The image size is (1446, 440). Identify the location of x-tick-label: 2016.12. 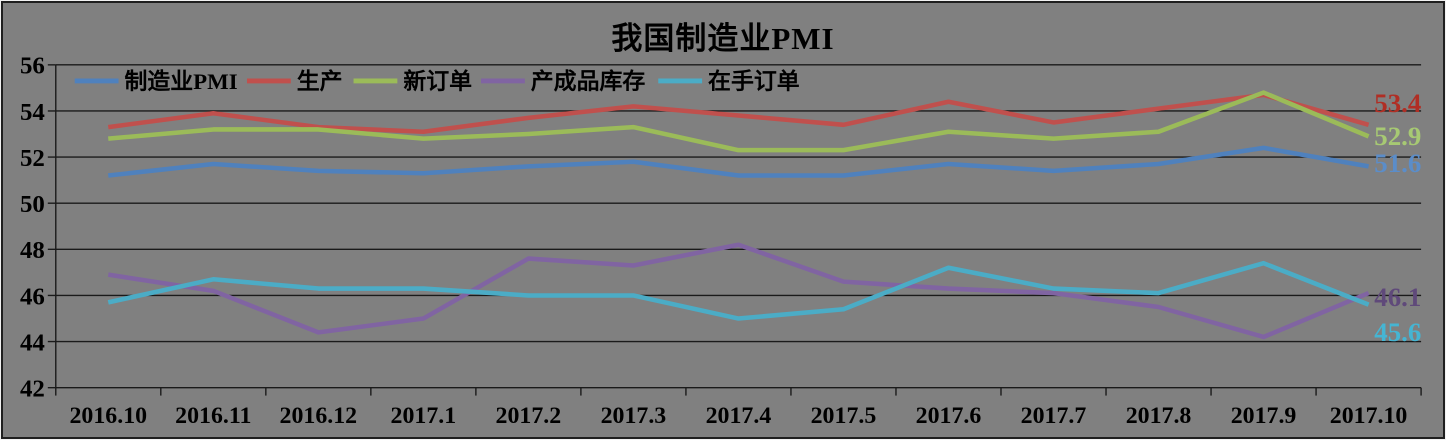
(319, 416).